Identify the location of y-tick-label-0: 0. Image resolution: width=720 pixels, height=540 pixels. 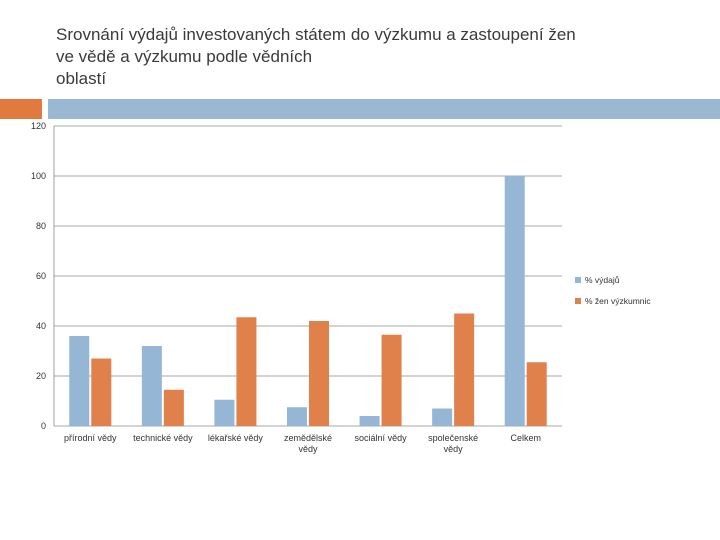
(43, 426).